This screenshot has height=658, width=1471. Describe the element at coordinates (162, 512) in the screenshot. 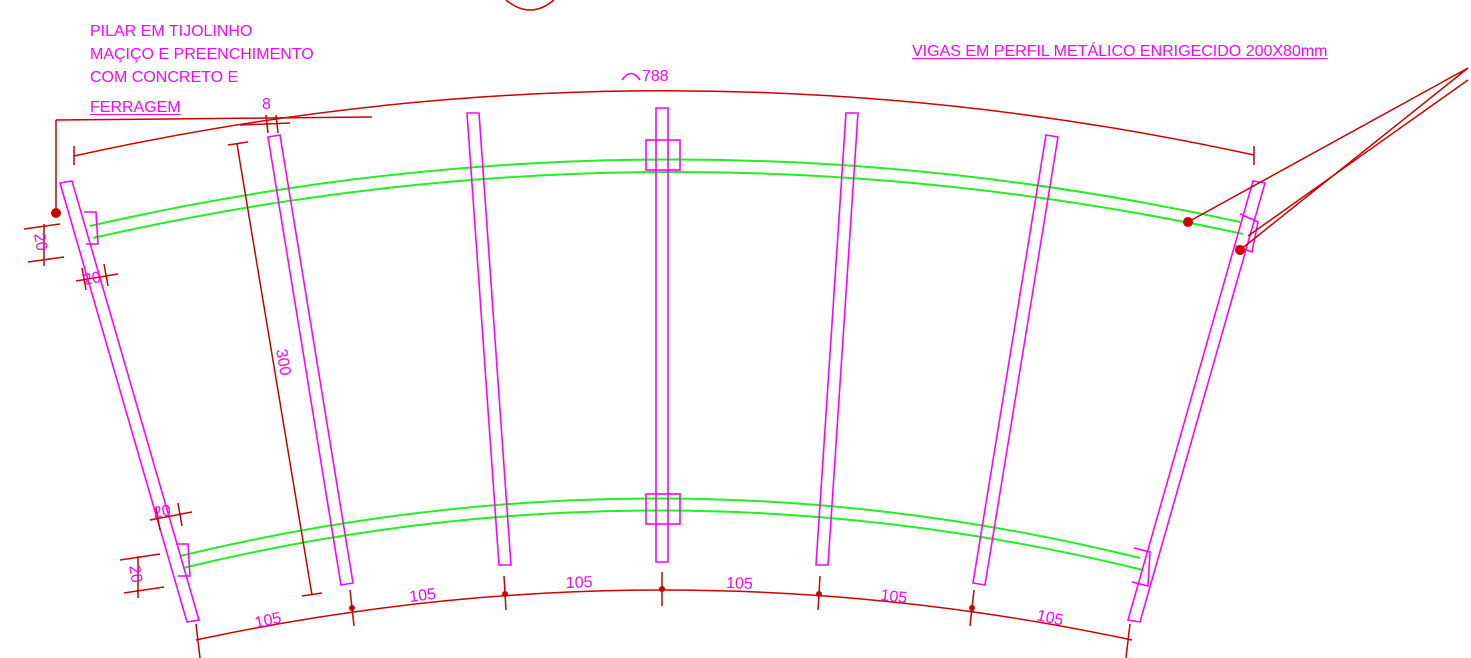

I see `pillar-bottom-a-label: 20` at that location.